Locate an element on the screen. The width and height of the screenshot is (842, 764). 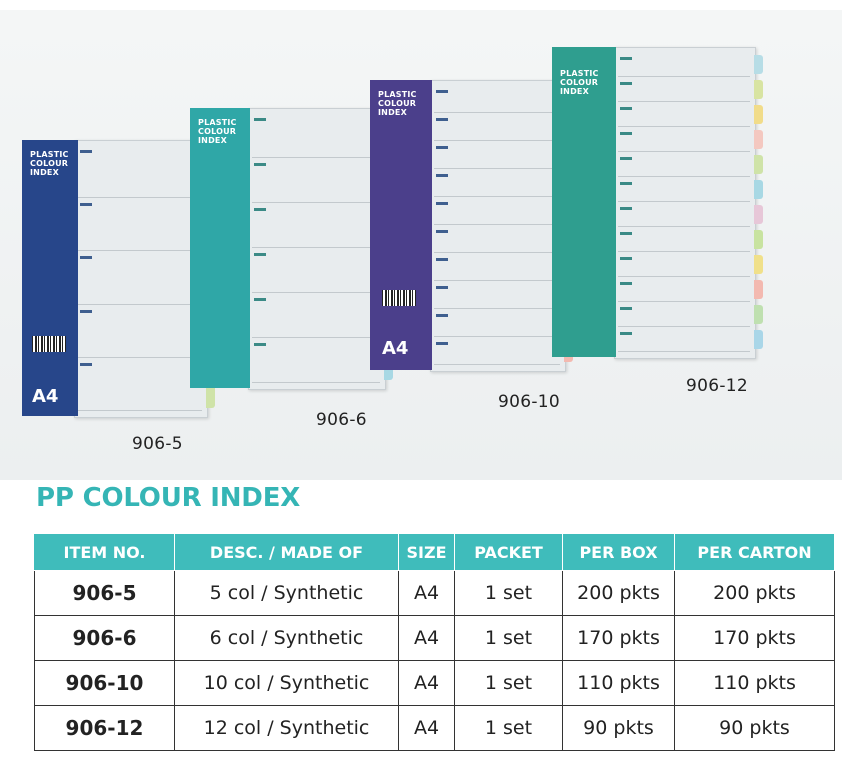
product-906-12: PLASTIC COLOUR INDEX is located at coordinates (659, 203).